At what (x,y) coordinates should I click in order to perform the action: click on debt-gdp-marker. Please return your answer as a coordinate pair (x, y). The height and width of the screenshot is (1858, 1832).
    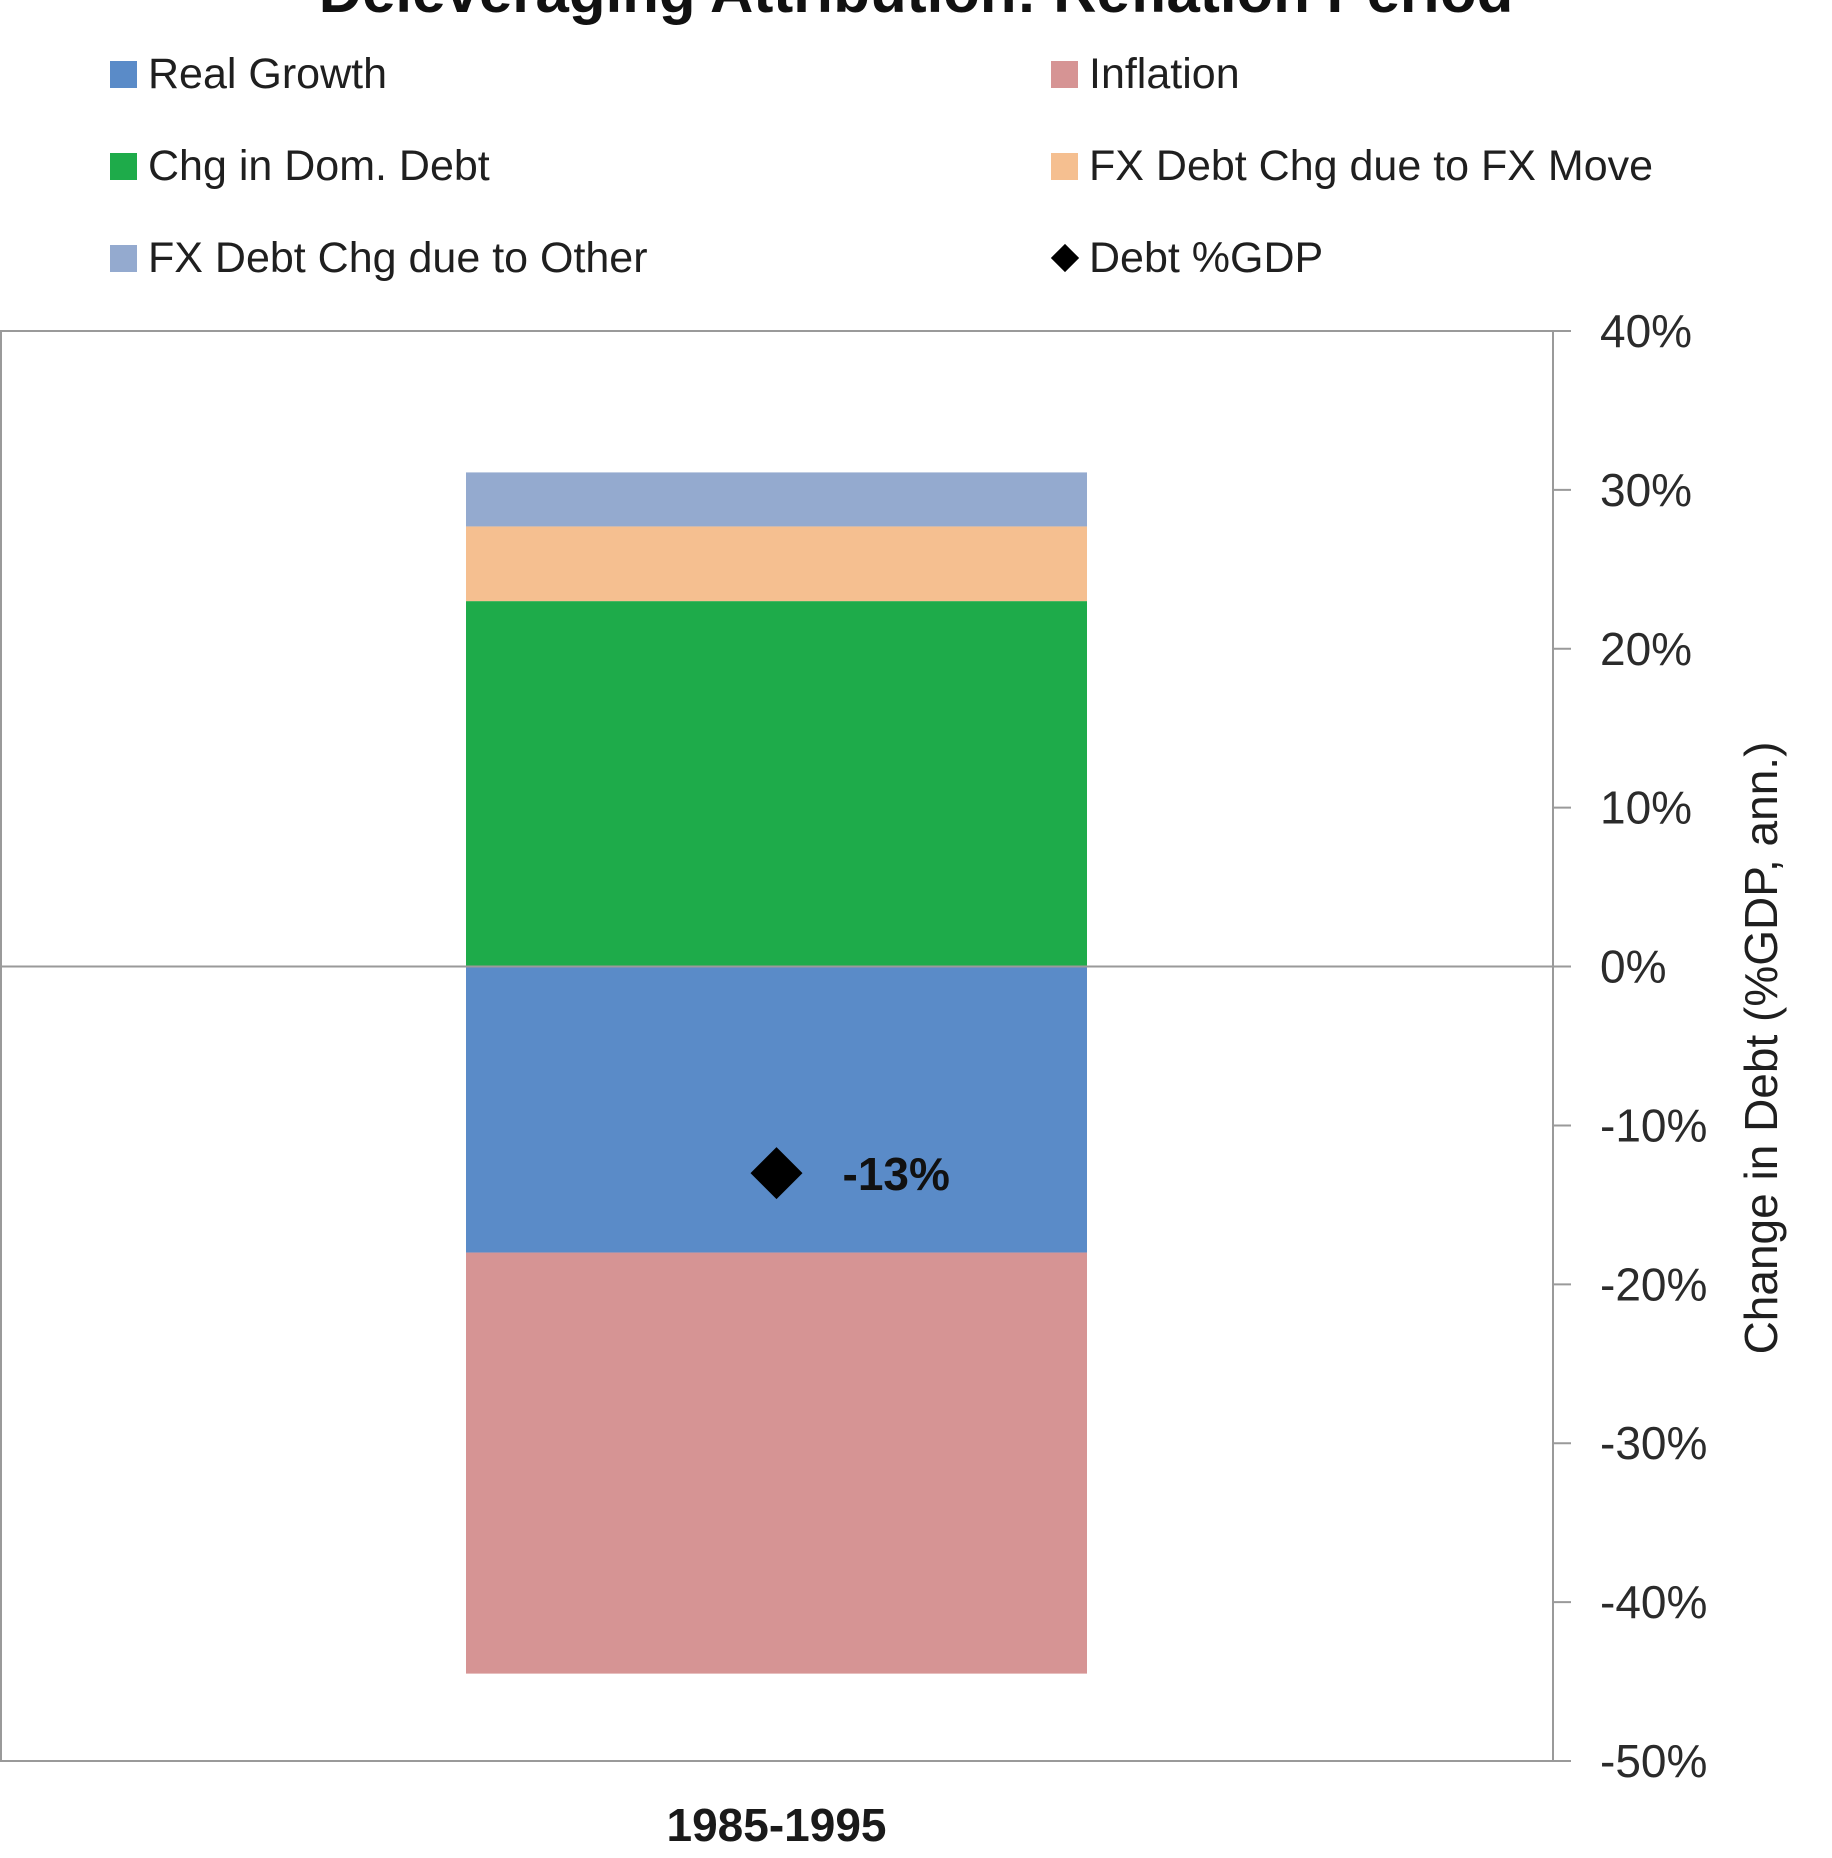
    Looking at the image, I should click on (776, 1173).